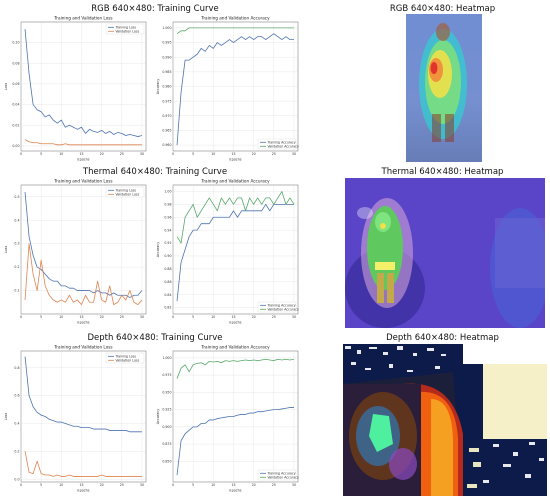  Describe the element at coordinates (294, 485) in the screenshot. I see `chart5-xtick-label: 30` at that location.